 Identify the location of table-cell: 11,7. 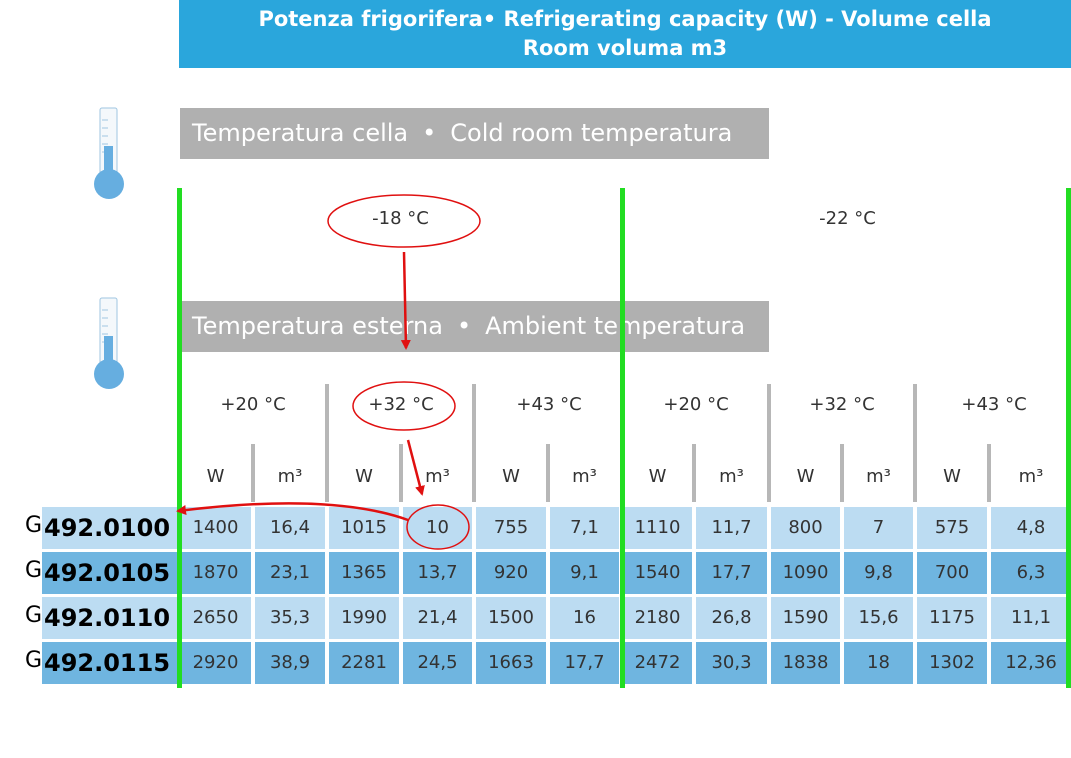
(731, 528).